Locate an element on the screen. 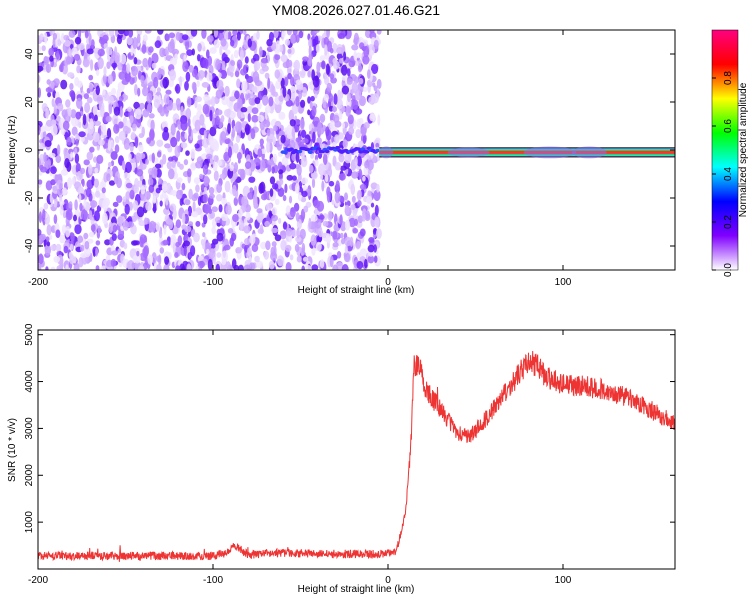  y-tick-label: 1000 is located at coordinates (29, 522).